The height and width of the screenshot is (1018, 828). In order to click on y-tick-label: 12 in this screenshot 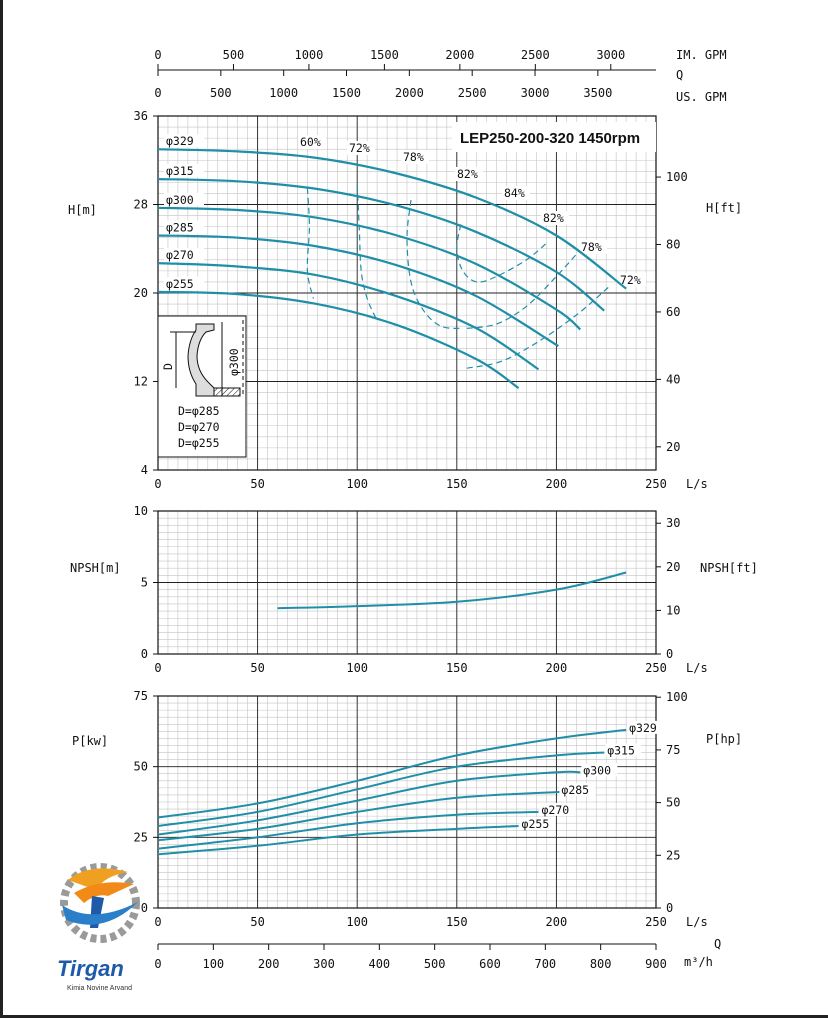, I will do `click(141, 382)`.